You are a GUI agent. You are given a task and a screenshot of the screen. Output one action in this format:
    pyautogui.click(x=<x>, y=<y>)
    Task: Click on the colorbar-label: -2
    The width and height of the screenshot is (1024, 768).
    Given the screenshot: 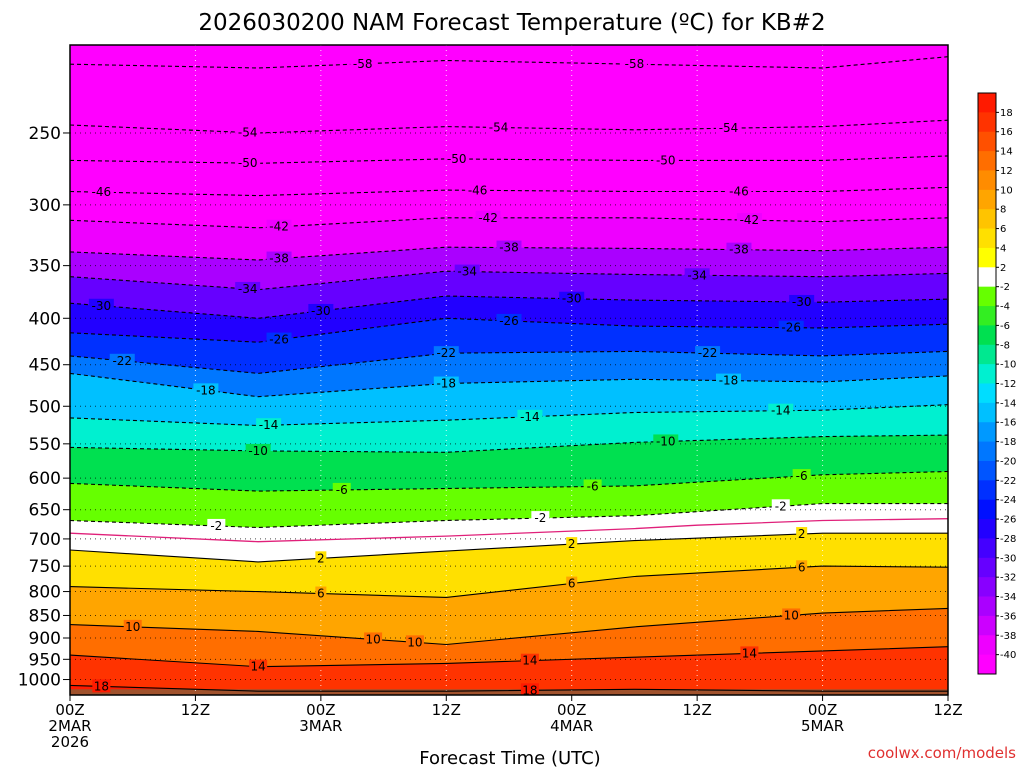 What is the action you would take?
    pyautogui.click(x=1005, y=287)
    